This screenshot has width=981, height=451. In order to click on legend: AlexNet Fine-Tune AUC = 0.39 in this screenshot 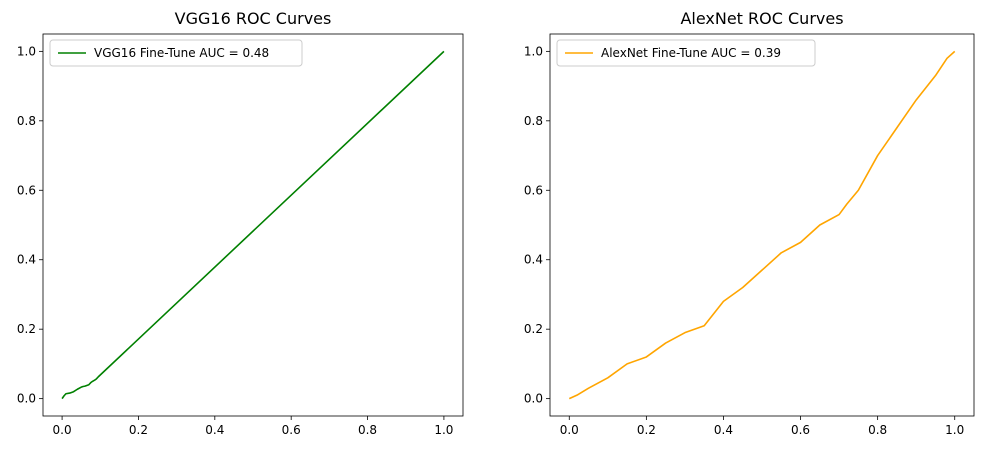, I will do `click(686, 53)`.